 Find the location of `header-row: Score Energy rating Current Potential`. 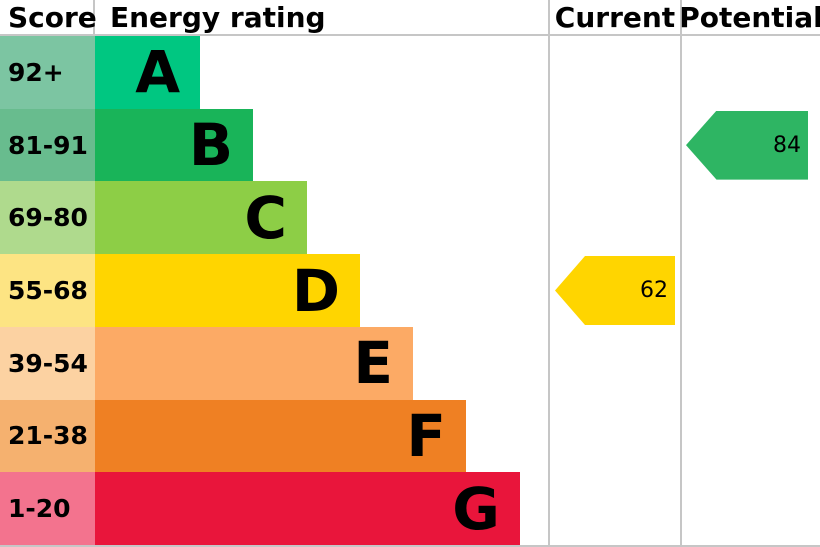

header-row: Score Energy rating Current Potential is located at coordinates (410, 18).